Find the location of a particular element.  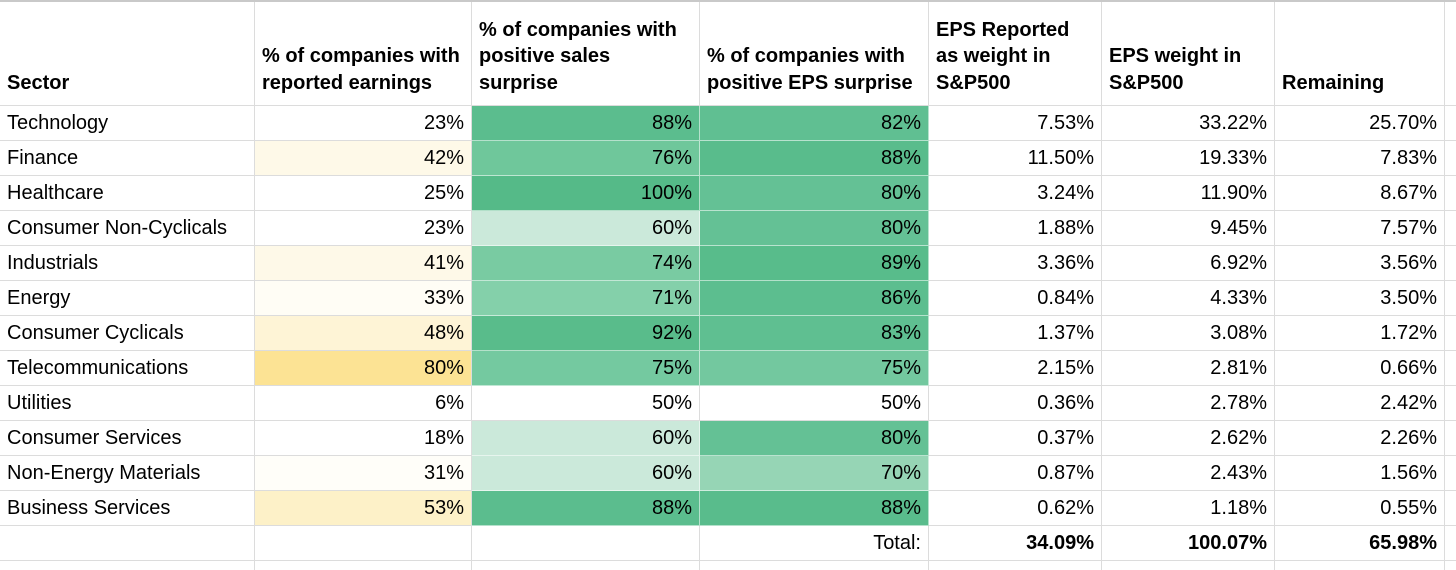

cell-eps-surprise: 83% is located at coordinates (814, 333).